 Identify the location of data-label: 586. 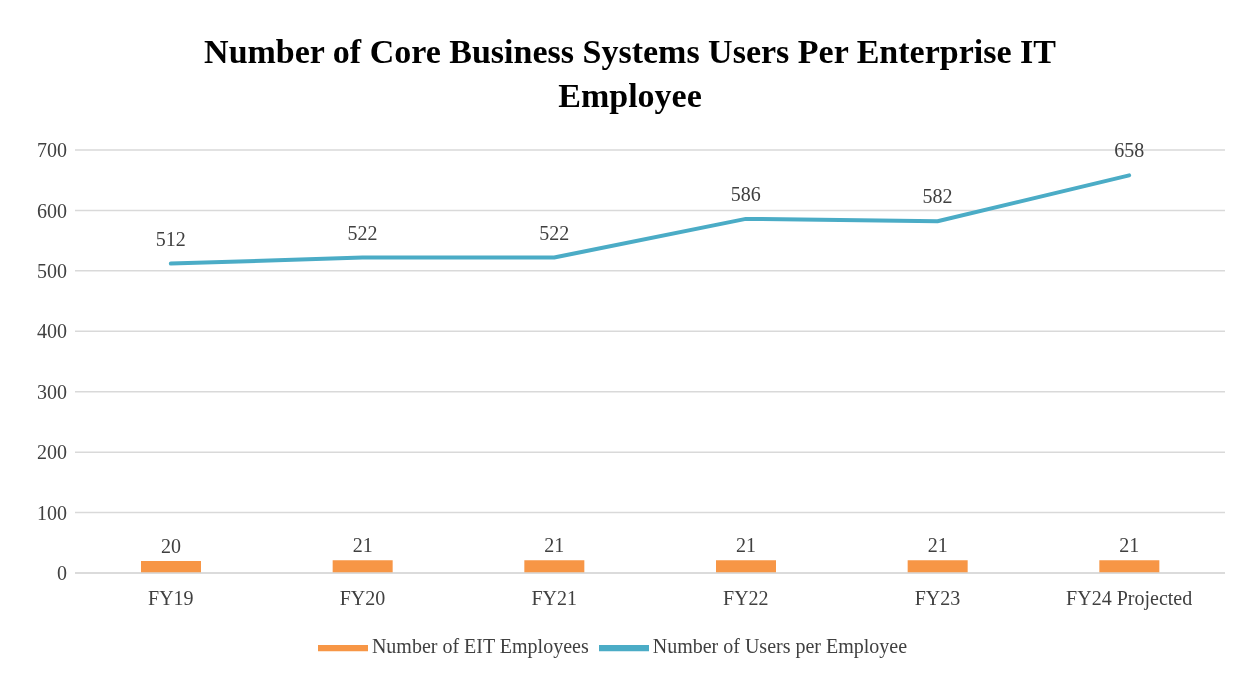
(745, 193).